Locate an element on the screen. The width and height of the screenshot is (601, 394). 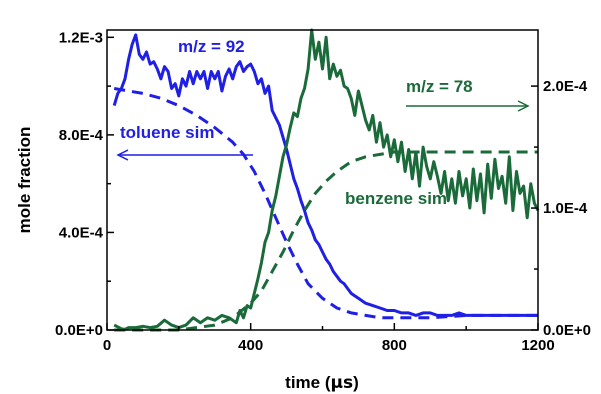
x-tick-label: 800 is located at coordinates (394, 345).